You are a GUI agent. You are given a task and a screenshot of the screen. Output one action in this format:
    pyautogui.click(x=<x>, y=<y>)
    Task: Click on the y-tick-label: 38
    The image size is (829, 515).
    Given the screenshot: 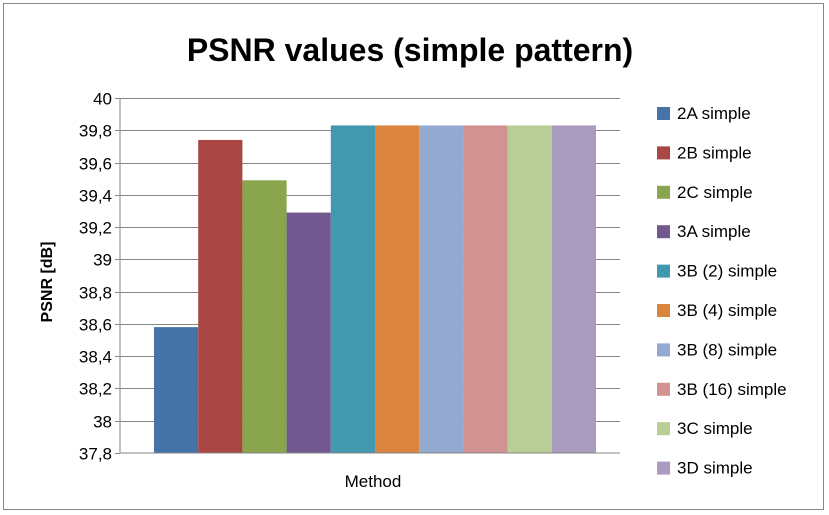 What is the action you would take?
    pyautogui.click(x=102, y=422)
    